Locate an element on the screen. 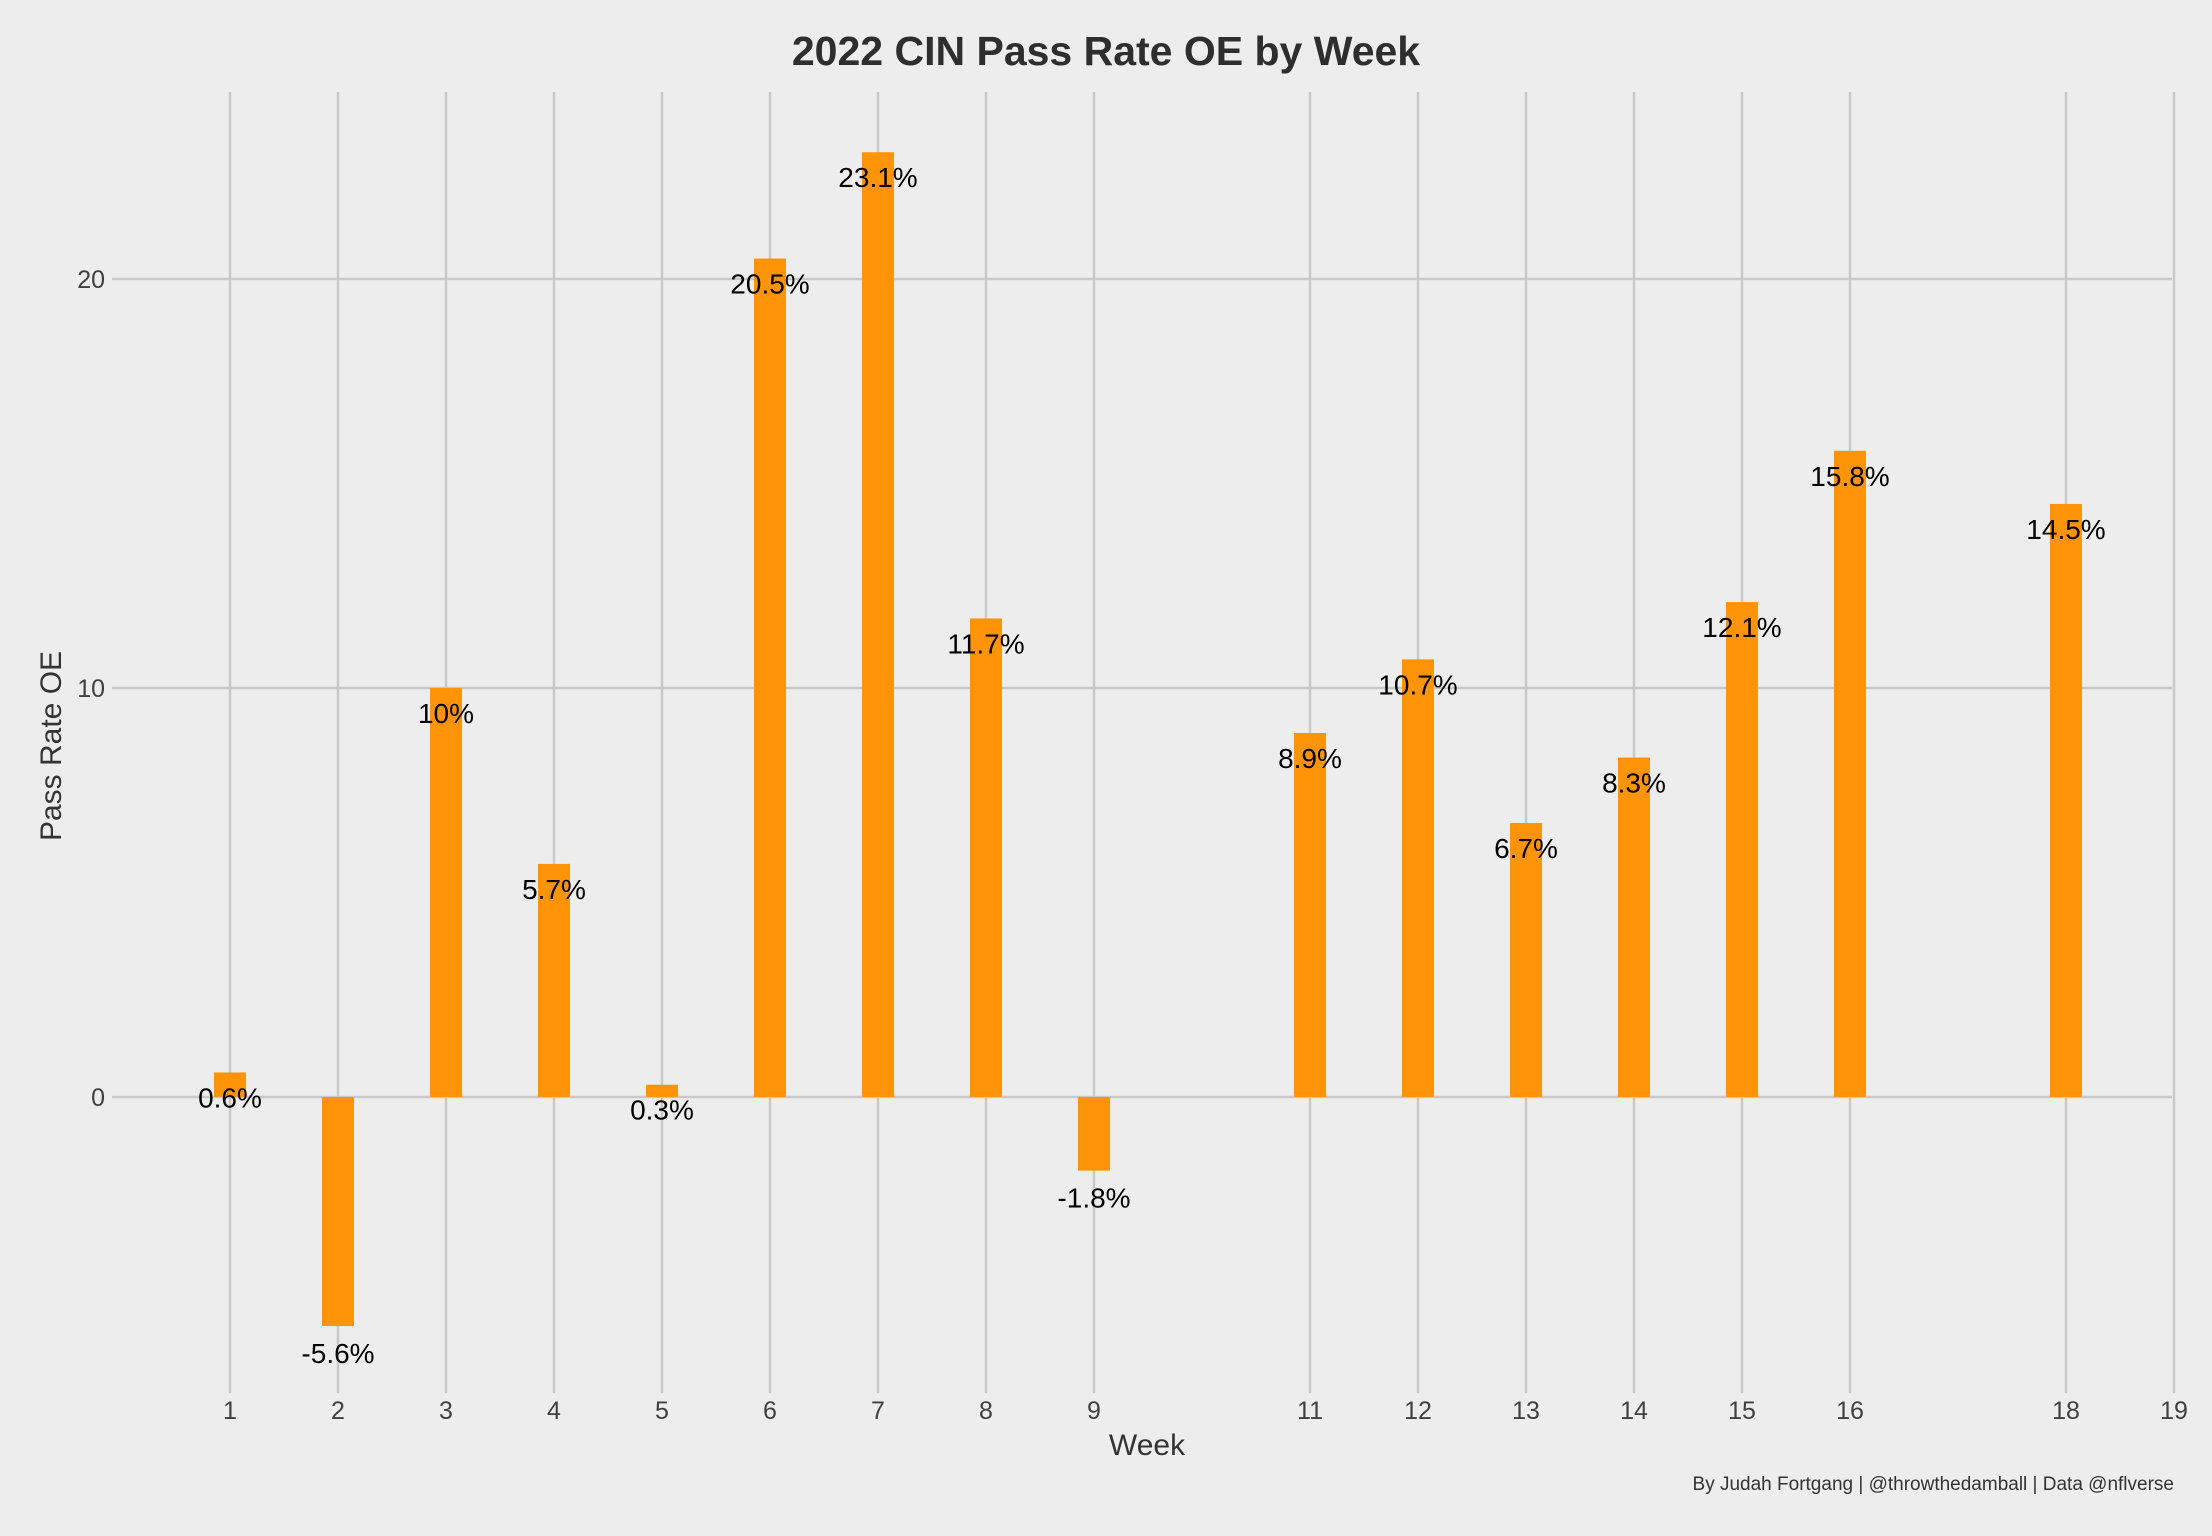  data-label-week-2: -5.6% is located at coordinates (337, 1353).